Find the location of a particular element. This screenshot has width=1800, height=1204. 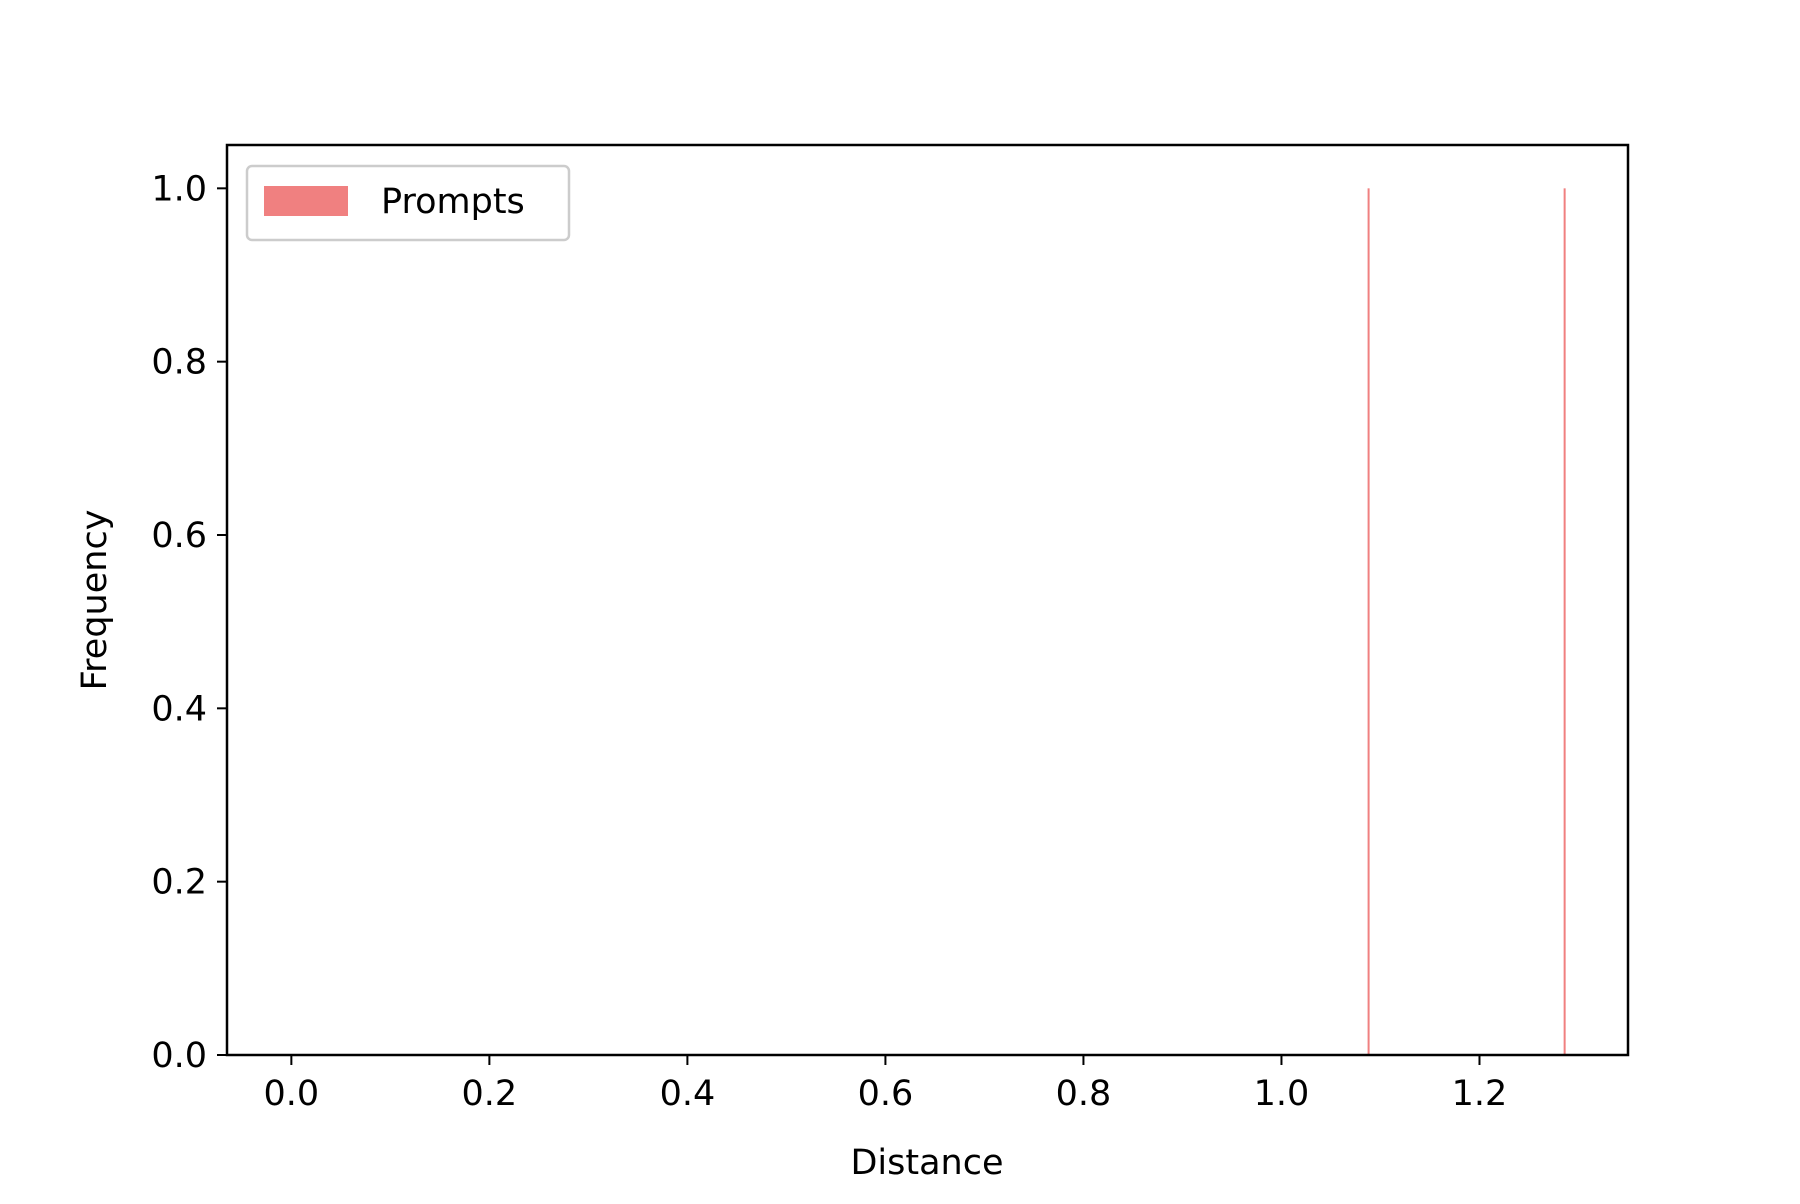

bars-layer is located at coordinates (1466, 622).